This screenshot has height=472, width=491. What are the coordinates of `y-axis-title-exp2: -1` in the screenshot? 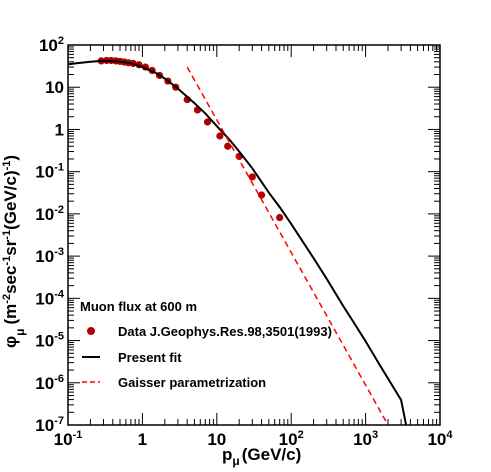 It's located at (7, 261).